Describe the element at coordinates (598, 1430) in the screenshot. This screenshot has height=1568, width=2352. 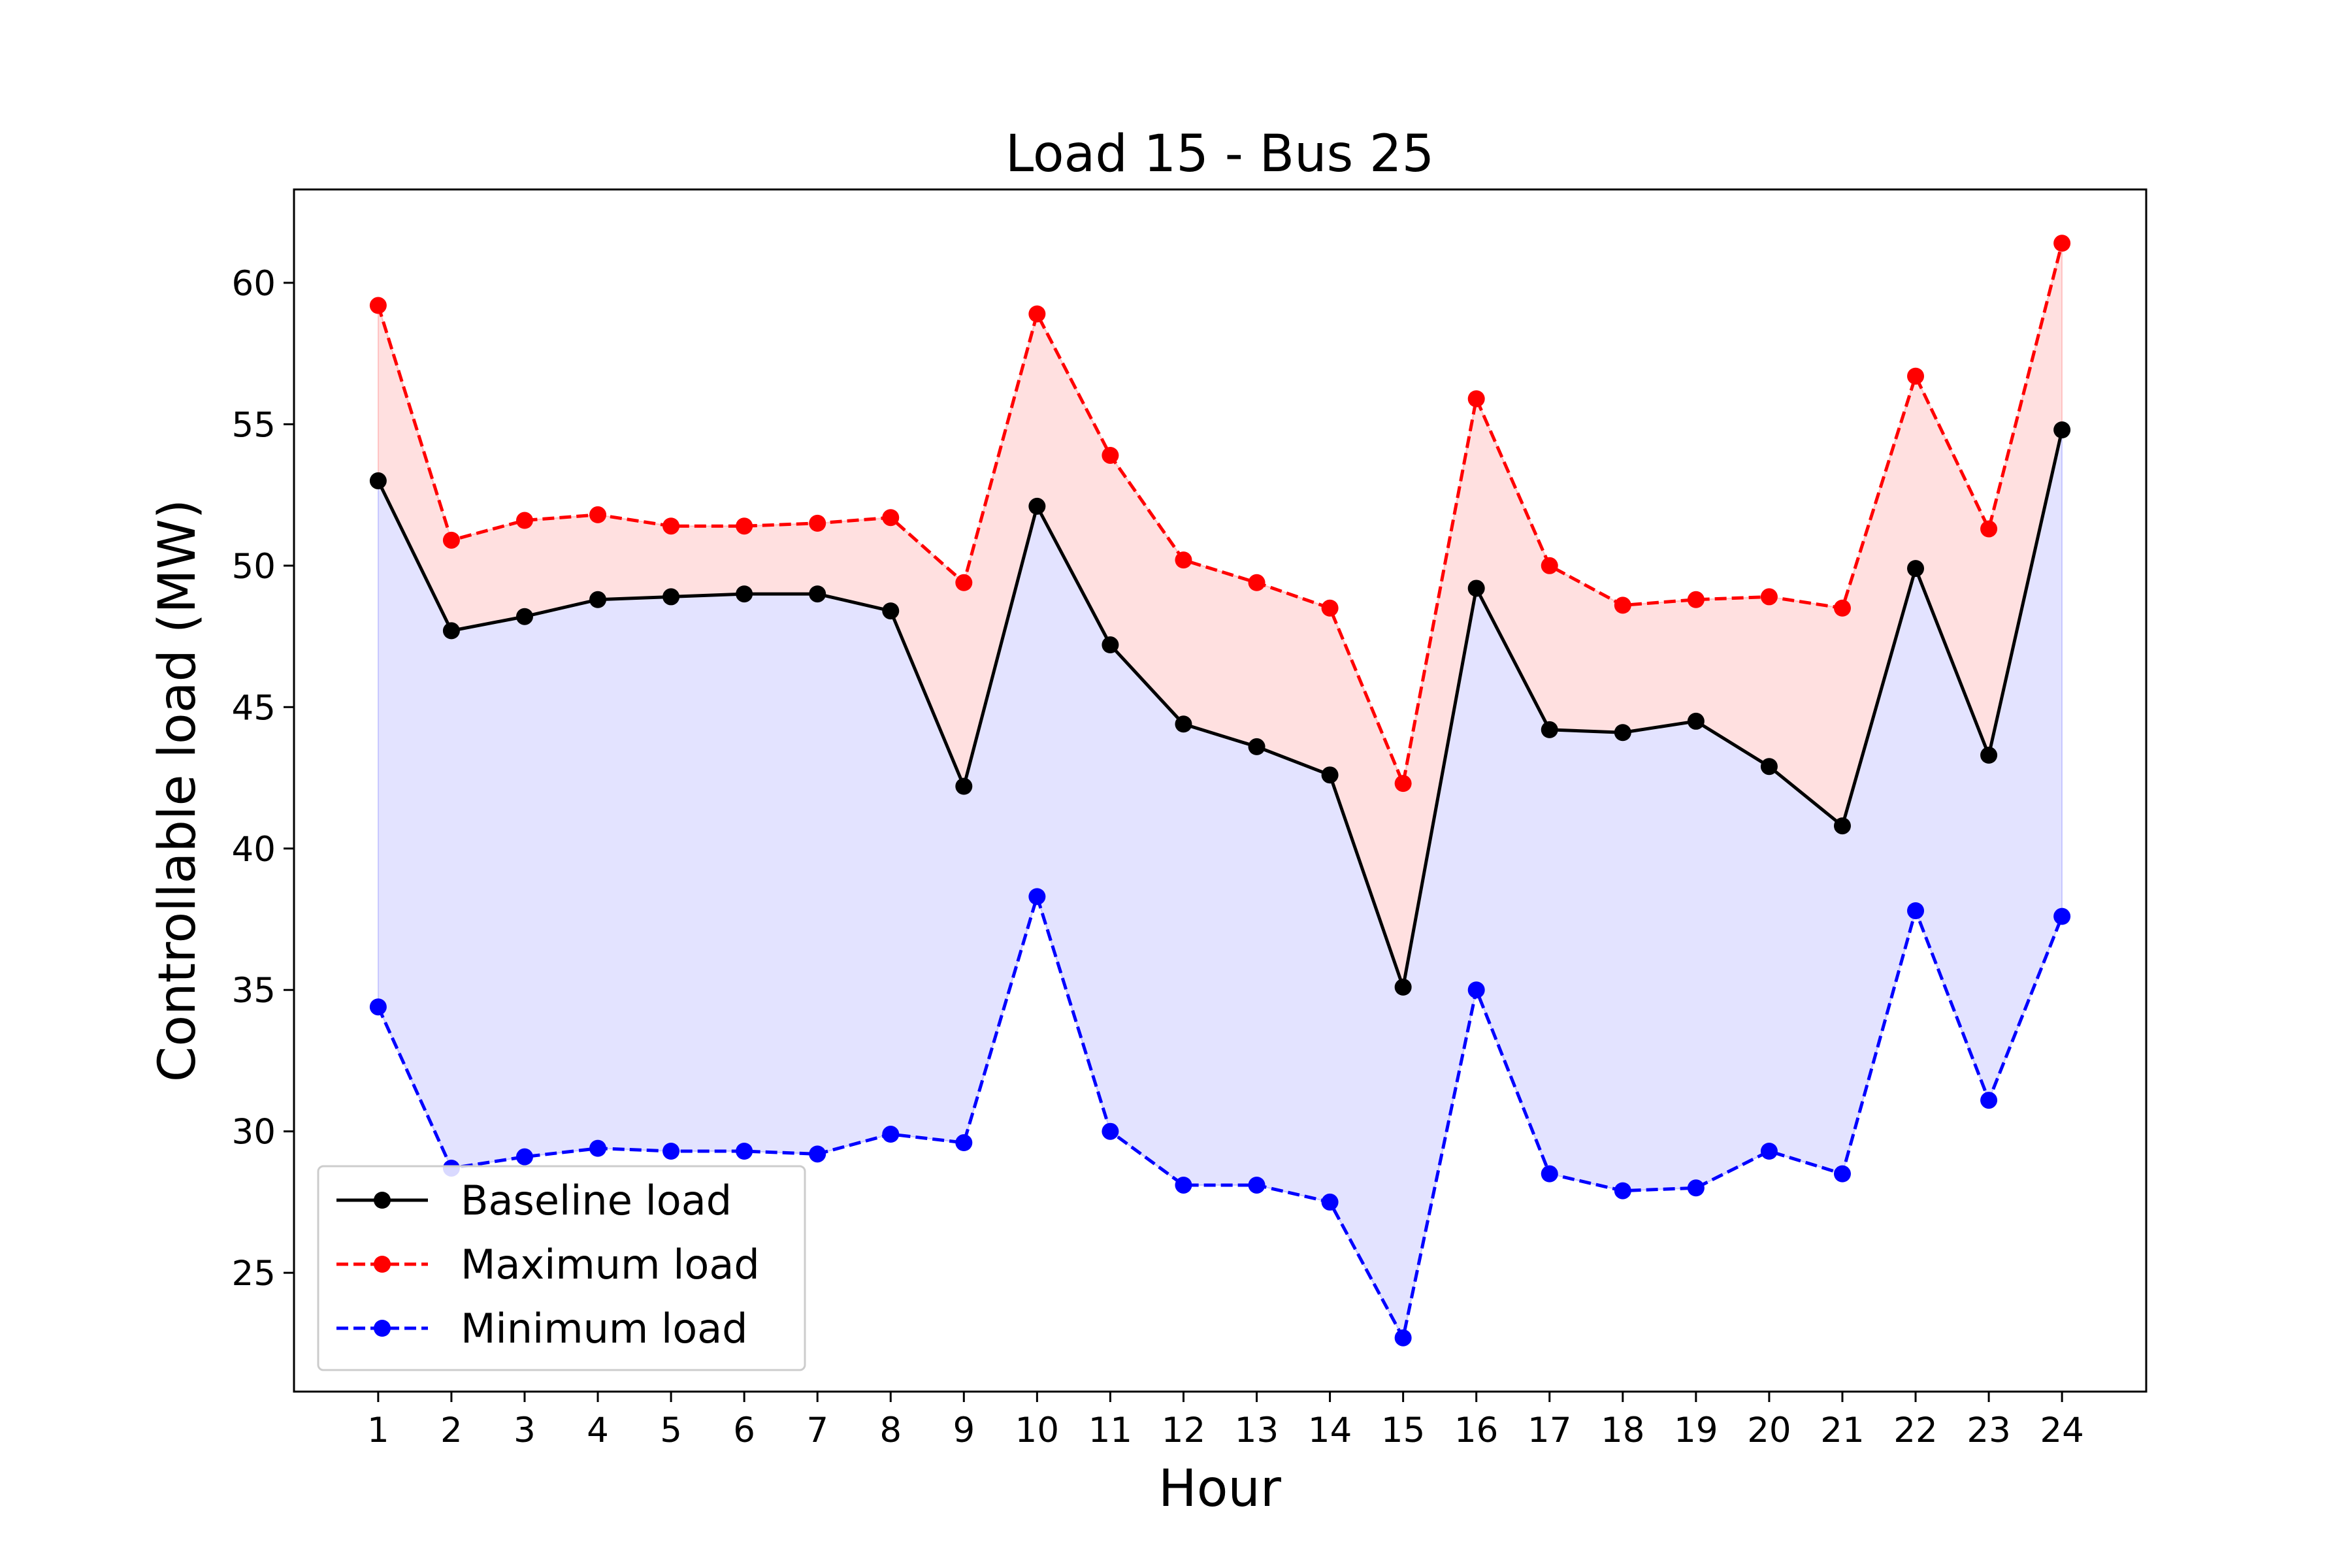
I see `x-tick-label: 4` at that location.